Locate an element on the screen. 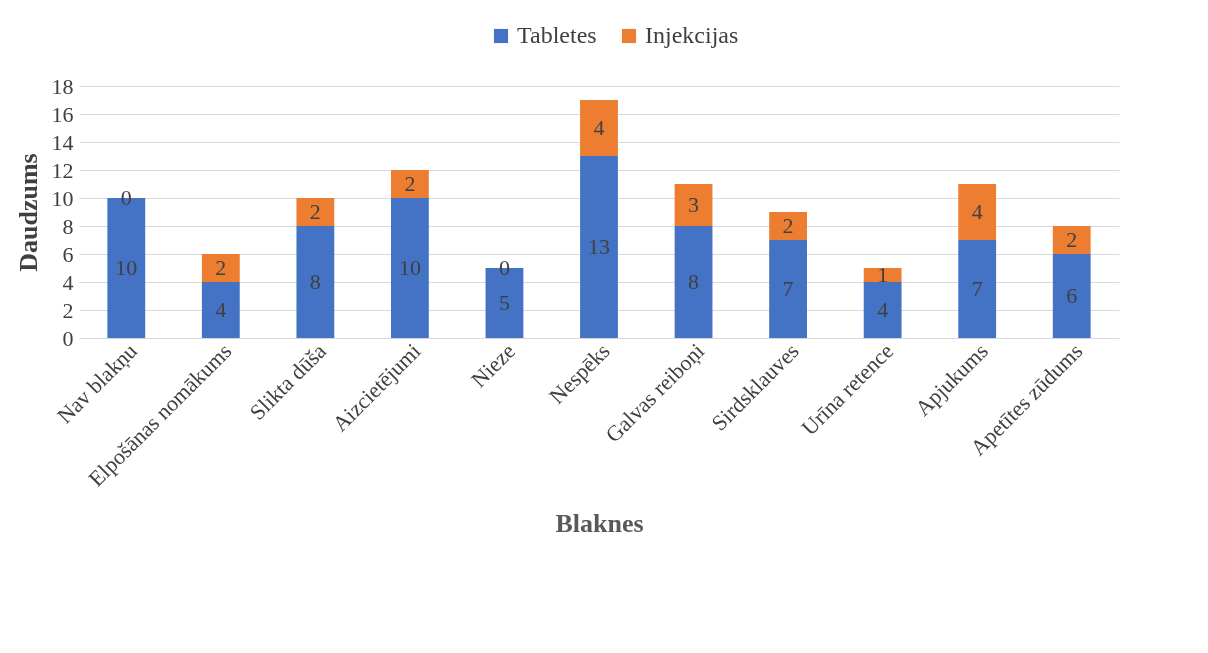  data-label: 5 is located at coordinates (504, 302).